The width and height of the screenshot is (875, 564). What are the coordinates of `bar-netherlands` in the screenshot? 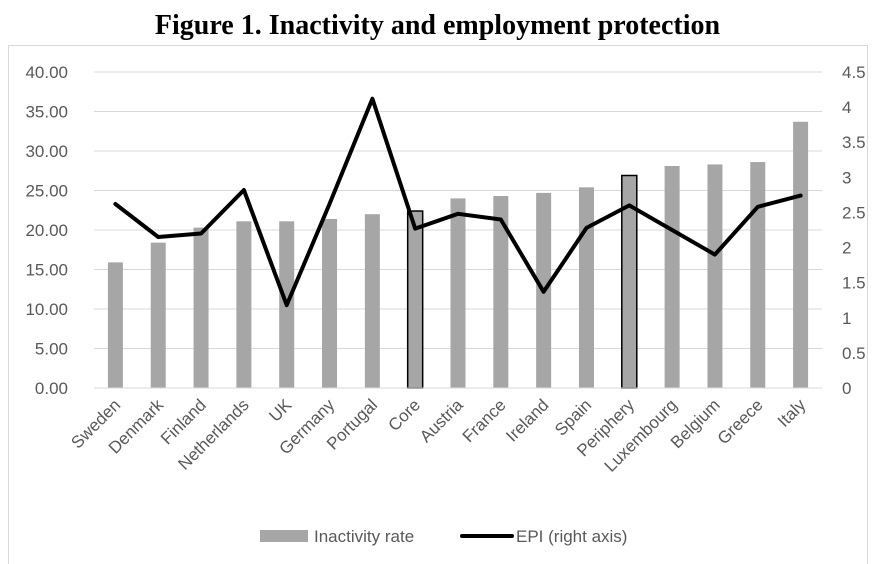 It's located at (244, 304).